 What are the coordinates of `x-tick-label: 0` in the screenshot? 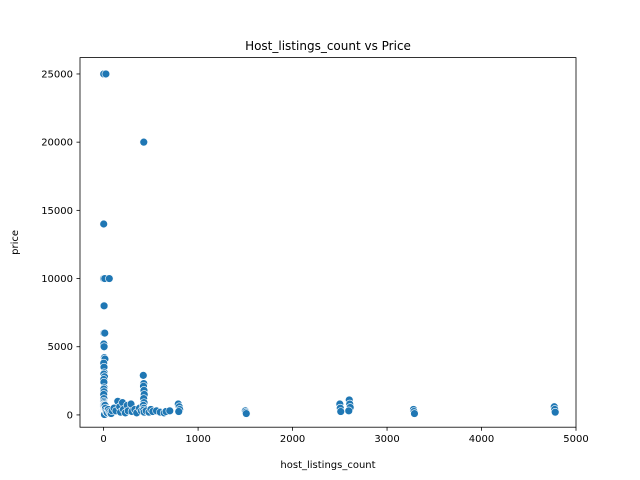 It's located at (103, 439).